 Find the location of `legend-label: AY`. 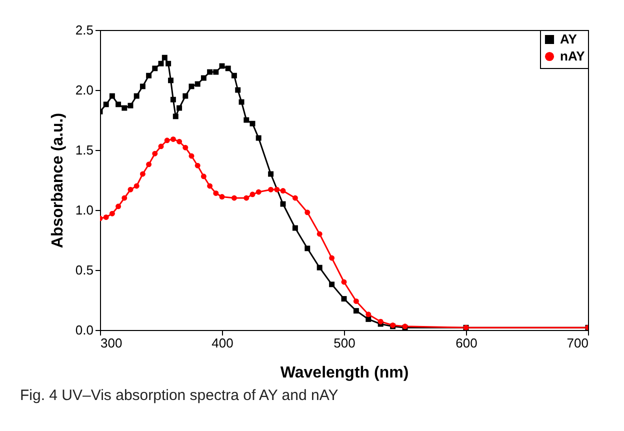

legend-label: AY is located at coordinates (569, 39).